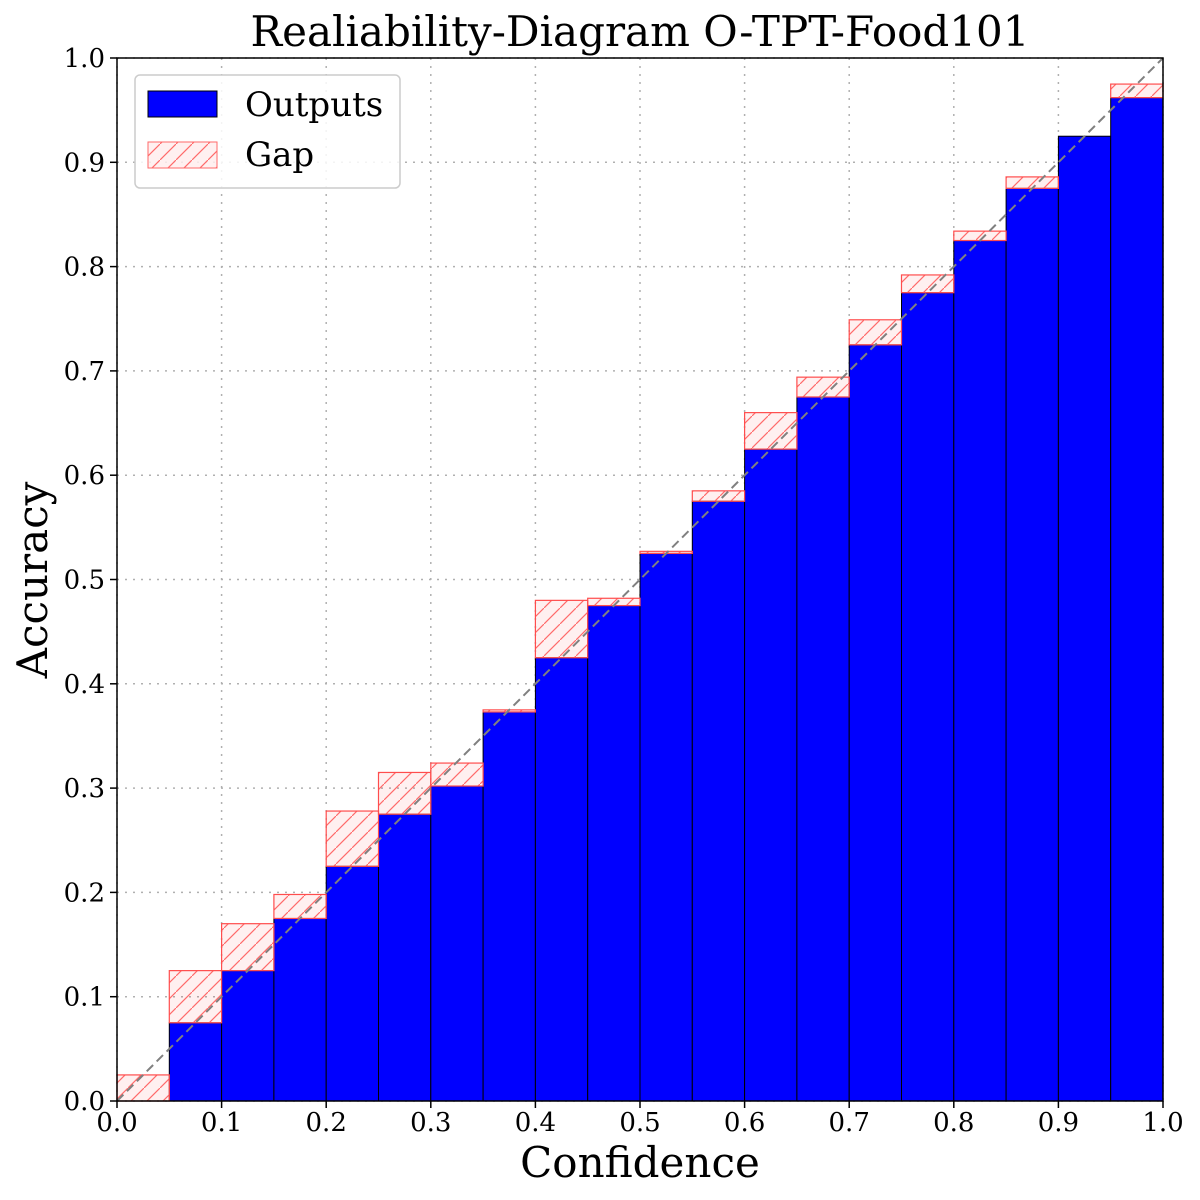 The image size is (1200, 1200). What do you see at coordinates (744, 1123) in the screenshot?
I see `x-tick-label: 0.6` at bounding box center [744, 1123].